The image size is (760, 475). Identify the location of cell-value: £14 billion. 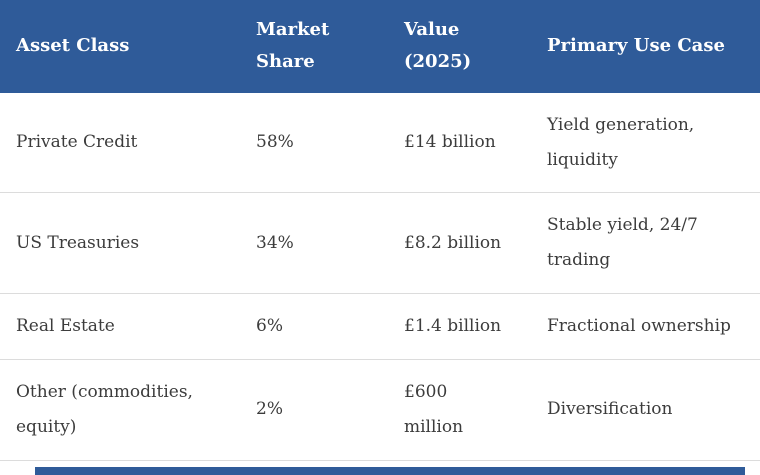
(459, 143).